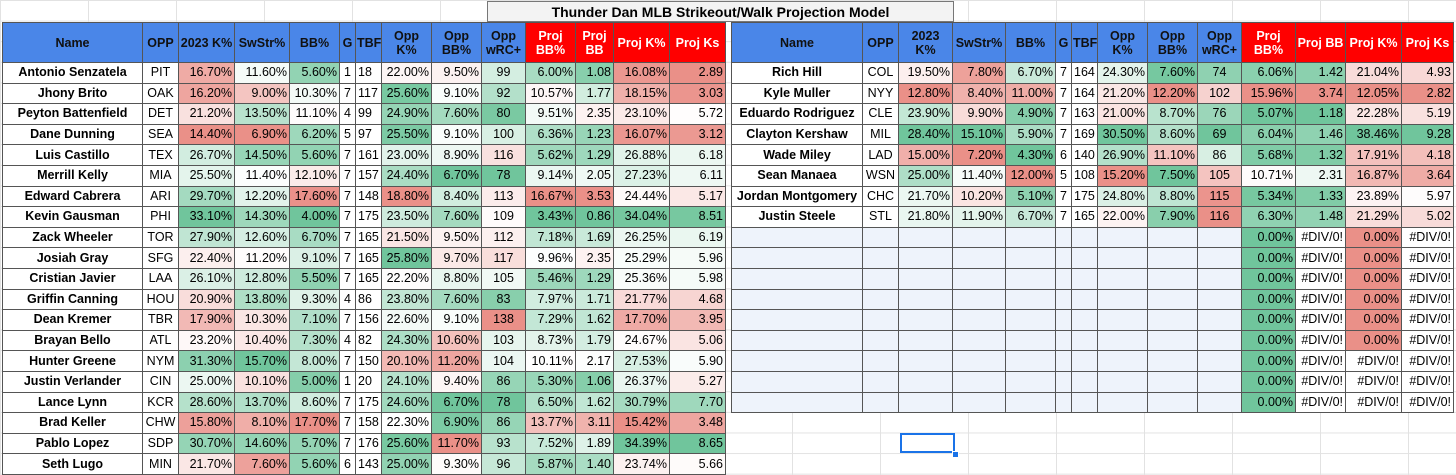 This screenshot has width=1456, height=475. Describe the element at coordinates (1172, 42) in the screenshot. I see `column-header: Opp BB%` at that location.